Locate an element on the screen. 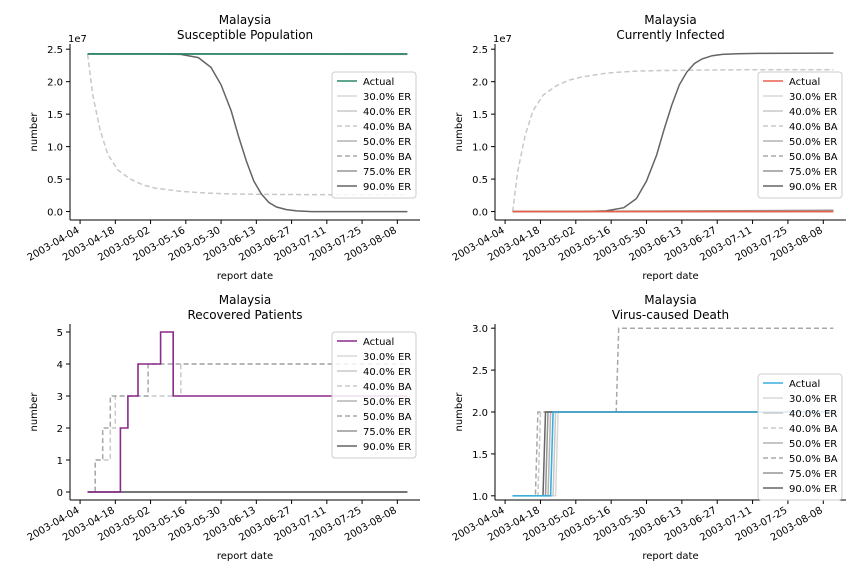 The width and height of the screenshot is (864, 576). y-tick-label: 1 is located at coordinates (60, 461).